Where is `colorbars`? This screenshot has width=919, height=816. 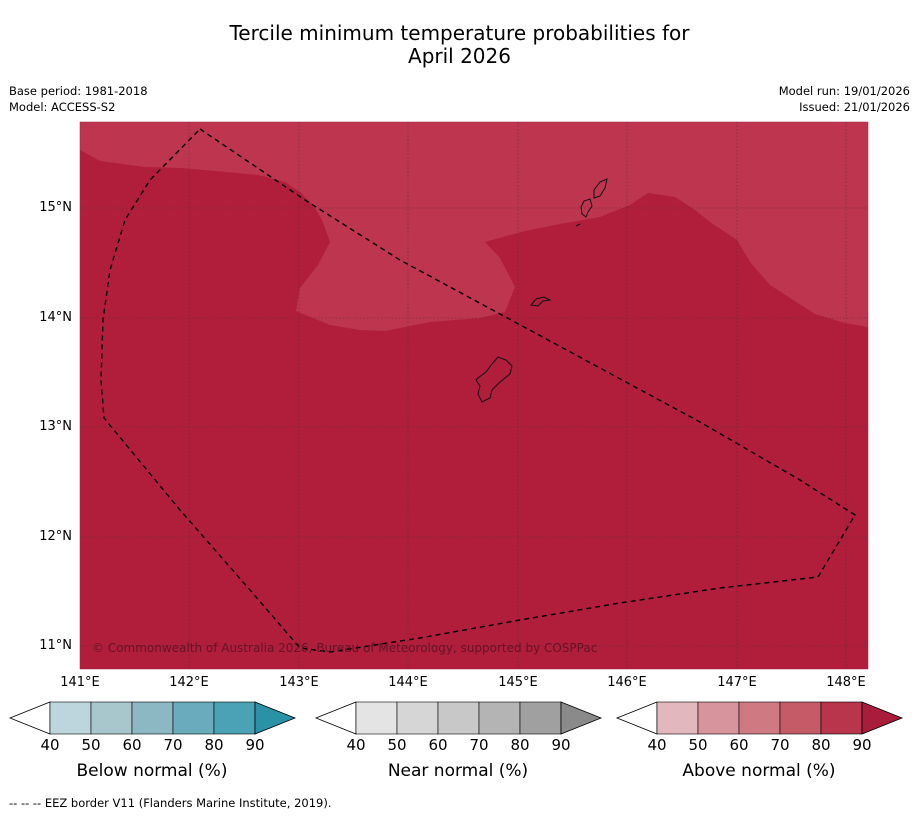 colorbars is located at coordinates (456, 718).